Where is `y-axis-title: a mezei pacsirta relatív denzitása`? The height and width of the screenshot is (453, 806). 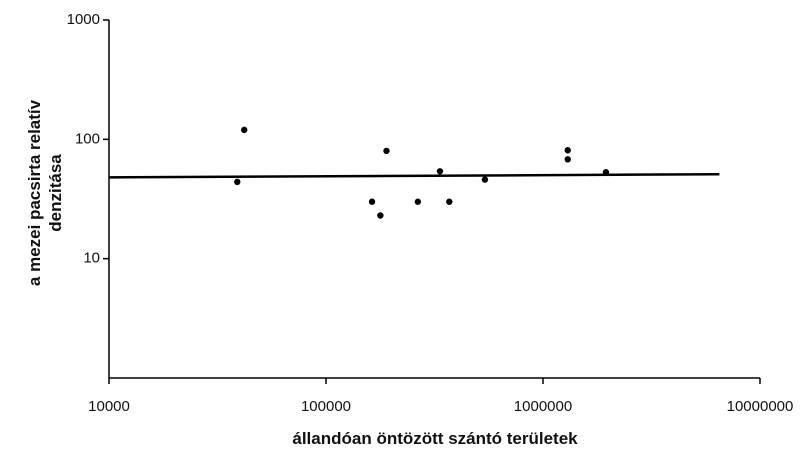
y-axis-title: a mezei pacsirta relatív denzitása is located at coordinates (45, 192).